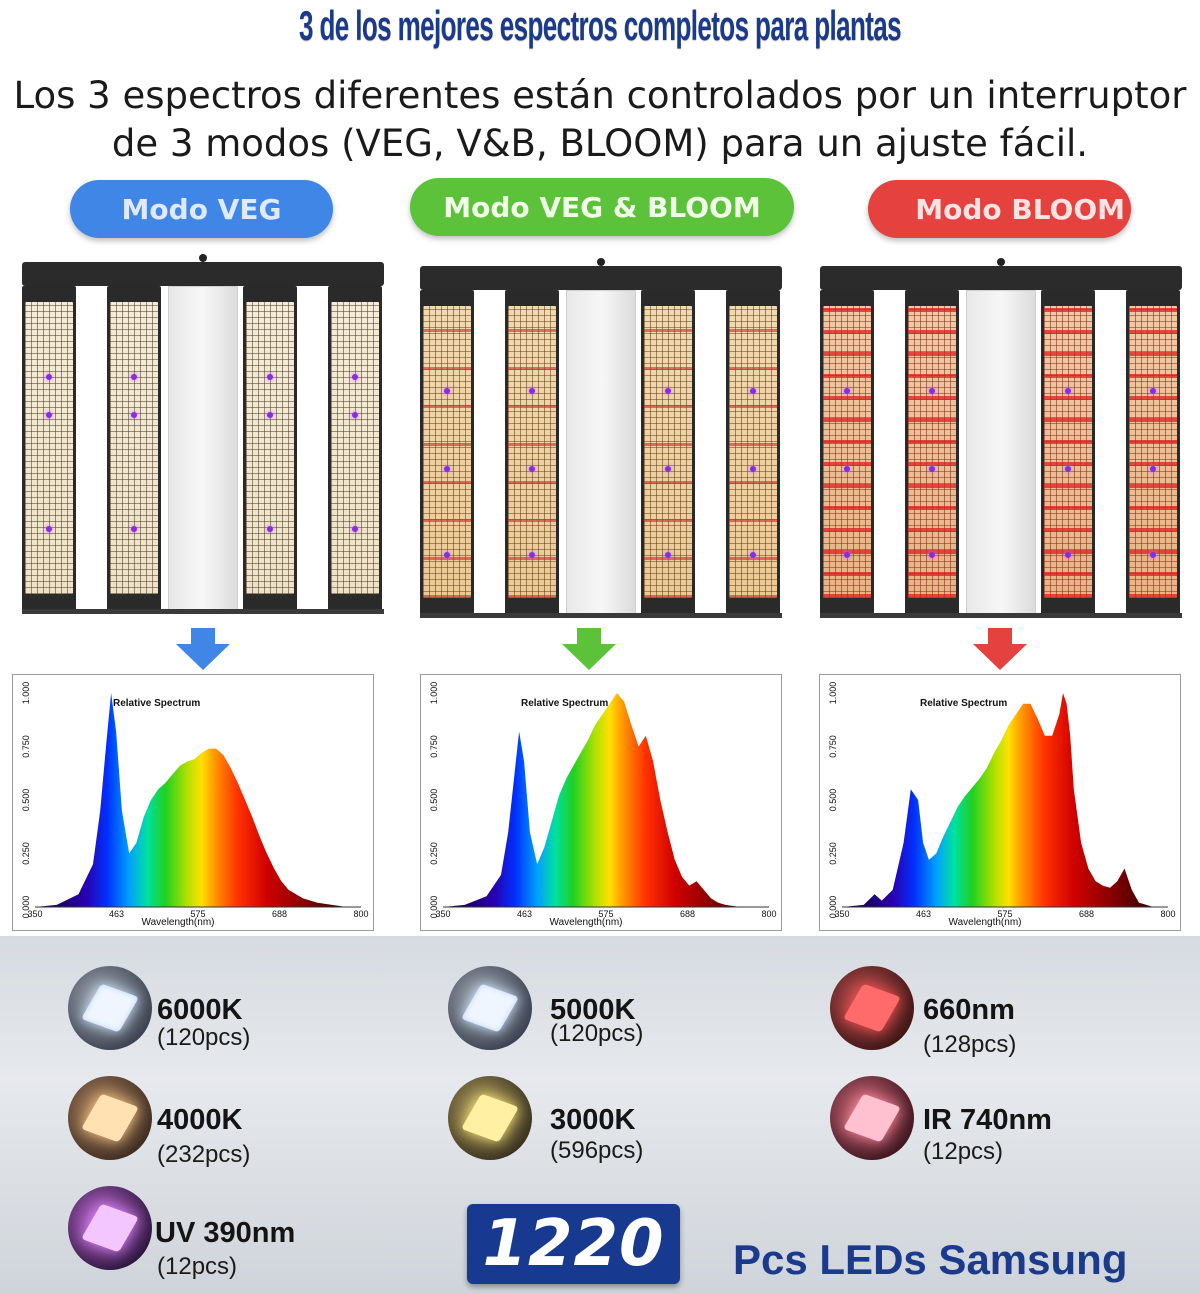 The image size is (1200, 1294). I want to click on led-6000k-label: 6000K, so click(200, 1010).